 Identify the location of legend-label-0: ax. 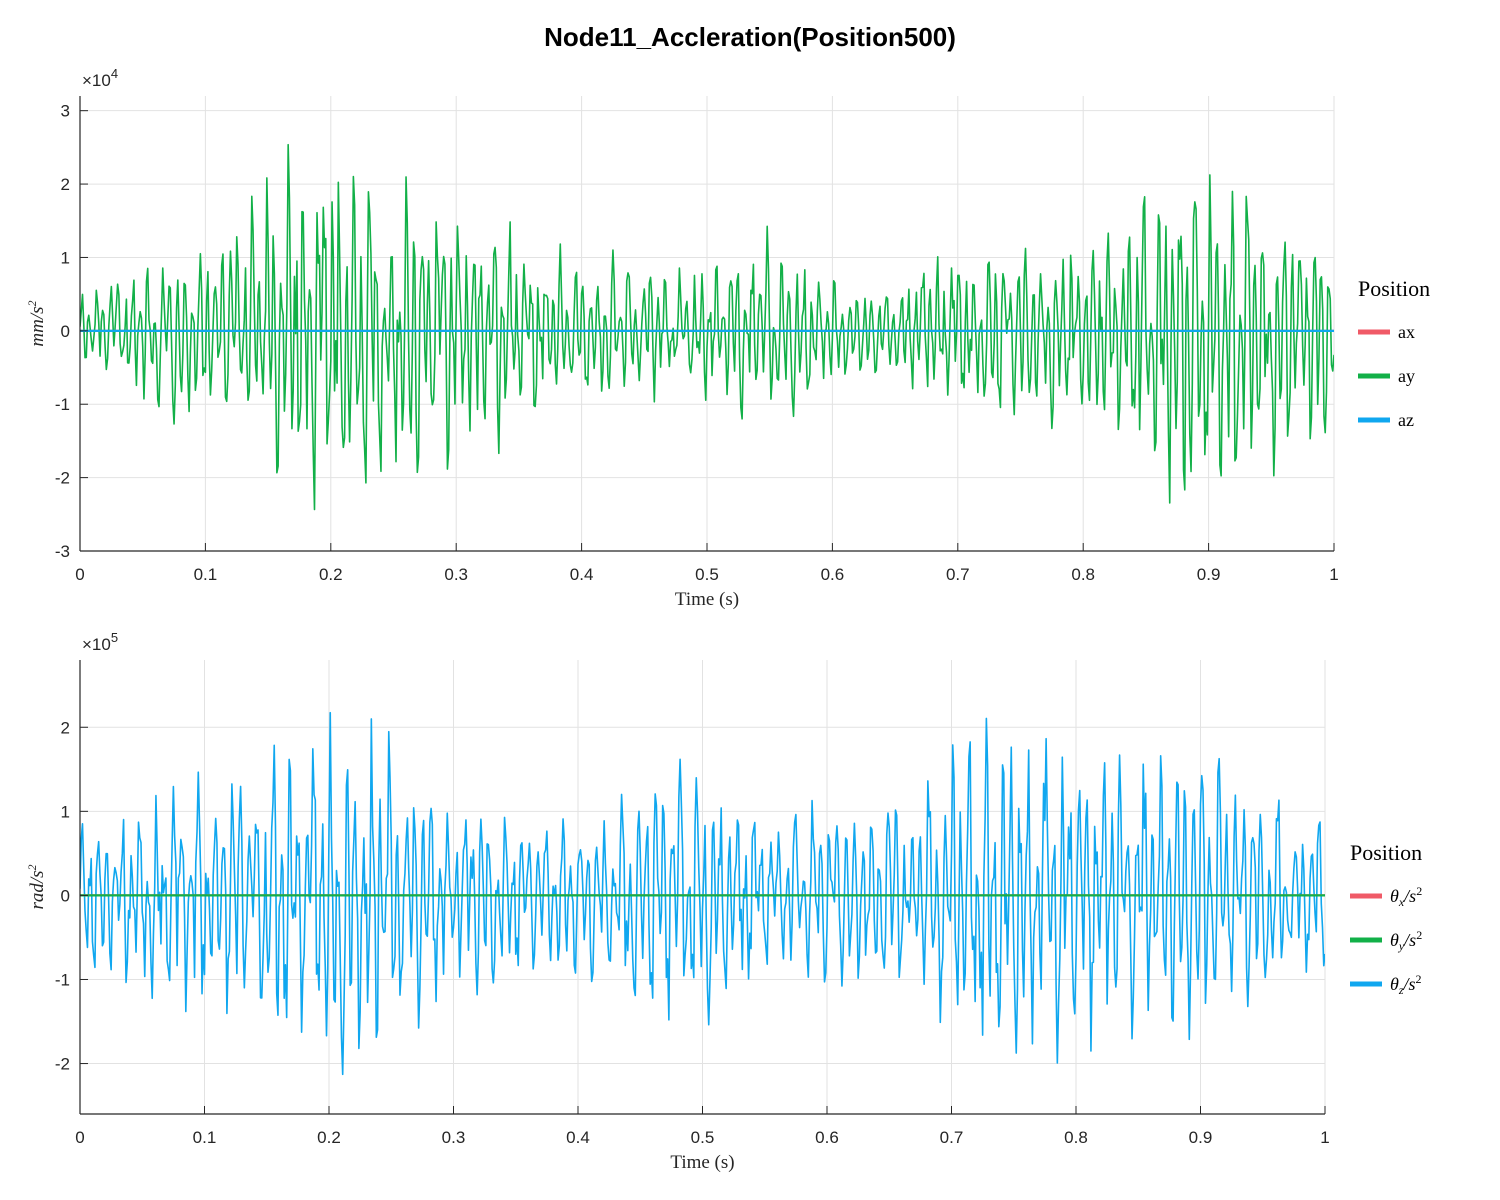
(1406, 332).